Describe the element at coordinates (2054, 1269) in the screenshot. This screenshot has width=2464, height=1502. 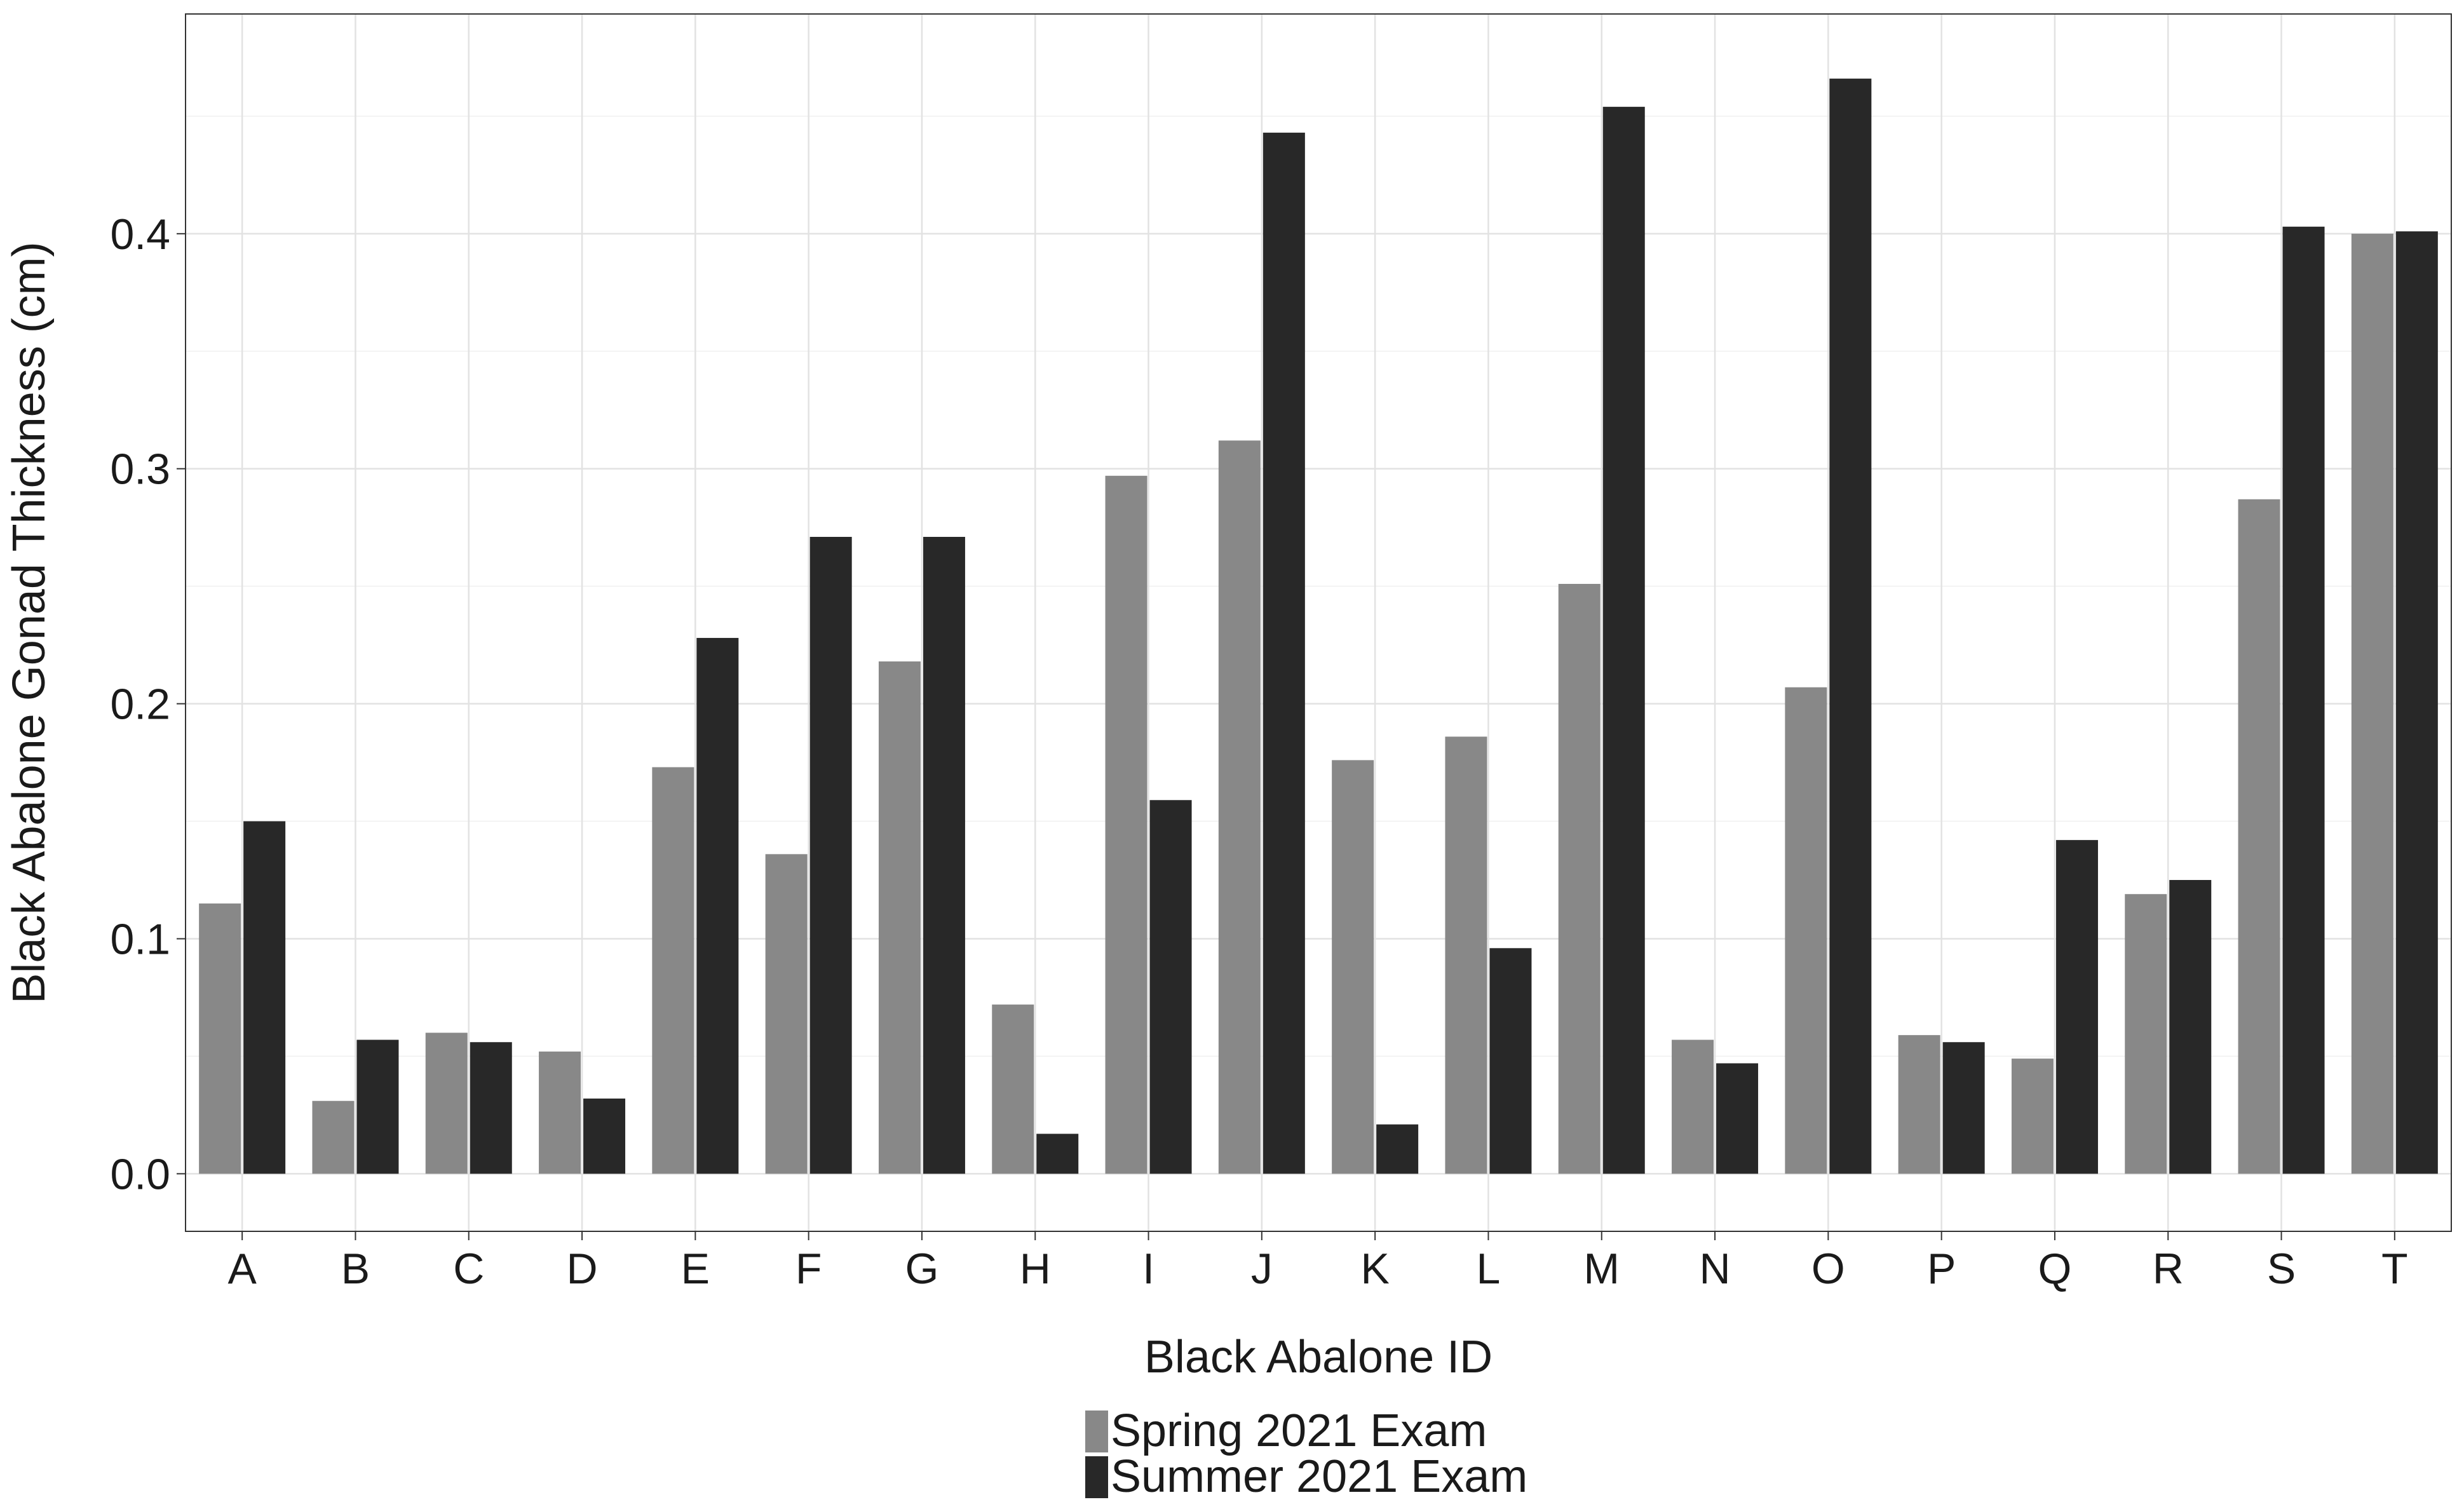
I see `x-tick-label: Q` at that location.